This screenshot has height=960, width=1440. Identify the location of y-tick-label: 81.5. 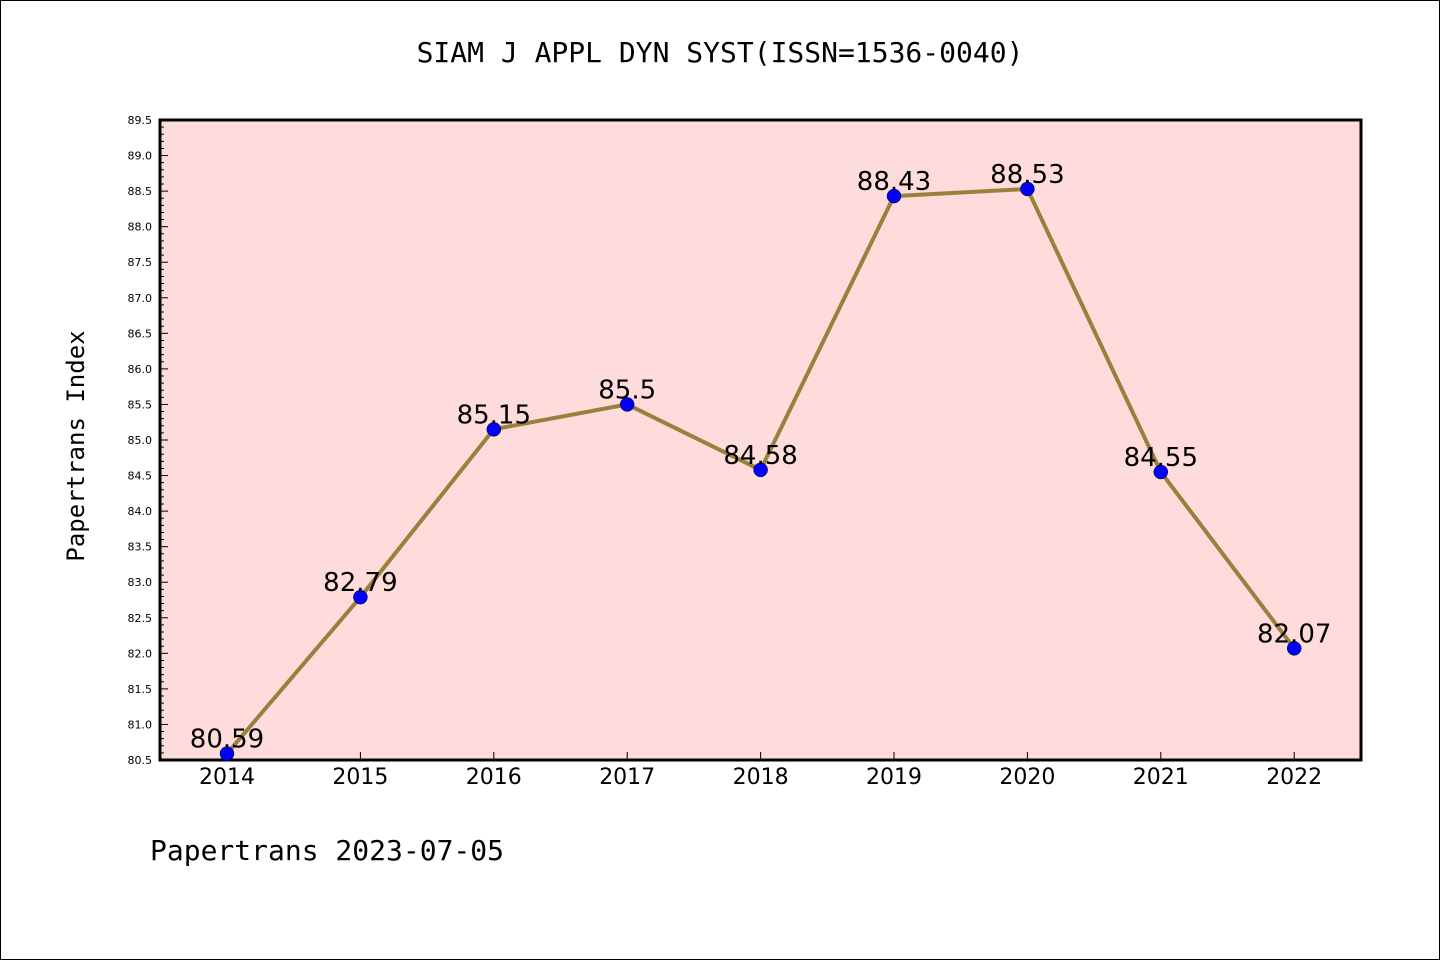
(140, 689).